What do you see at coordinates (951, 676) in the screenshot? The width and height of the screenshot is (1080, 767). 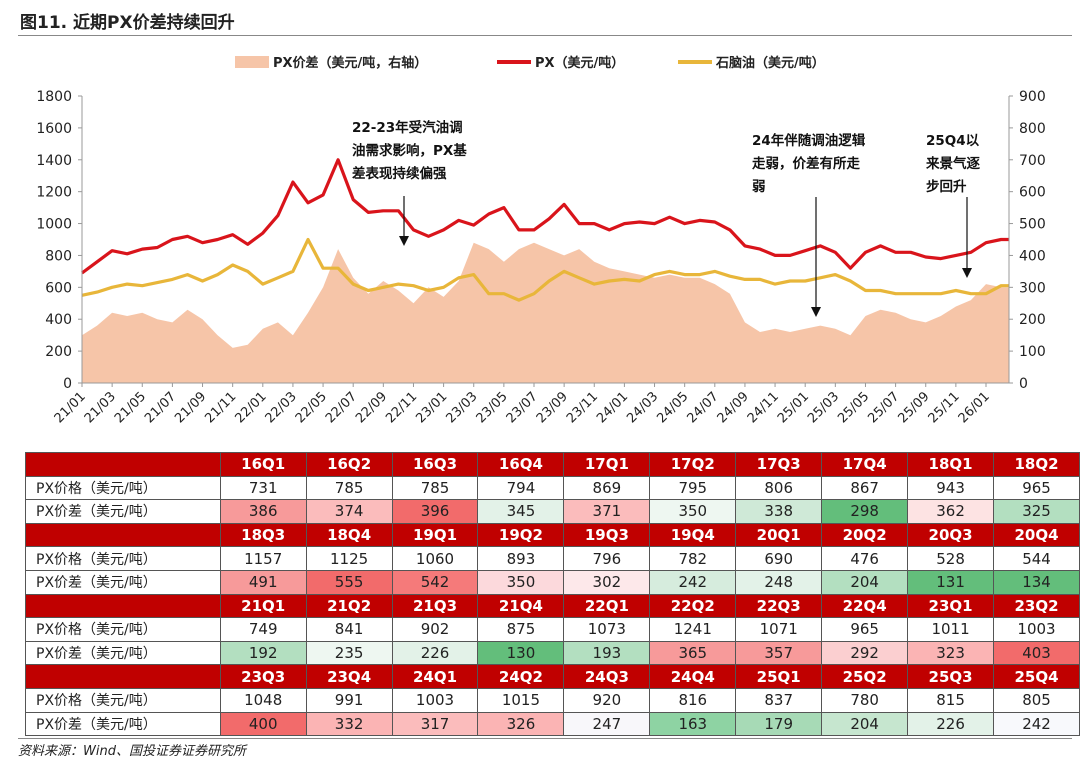 I see `quarter-header: 25Q3` at bounding box center [951, 676].